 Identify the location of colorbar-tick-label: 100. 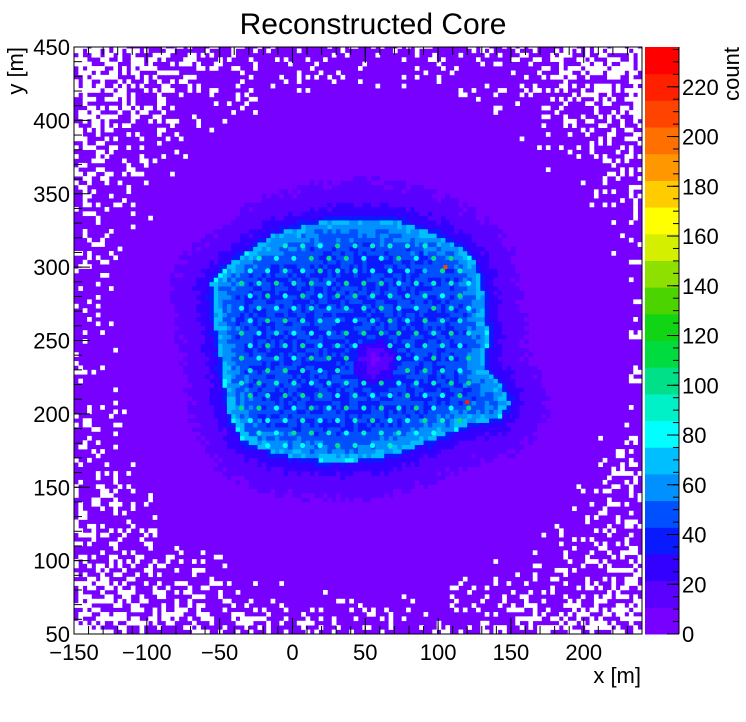
(700, 385).